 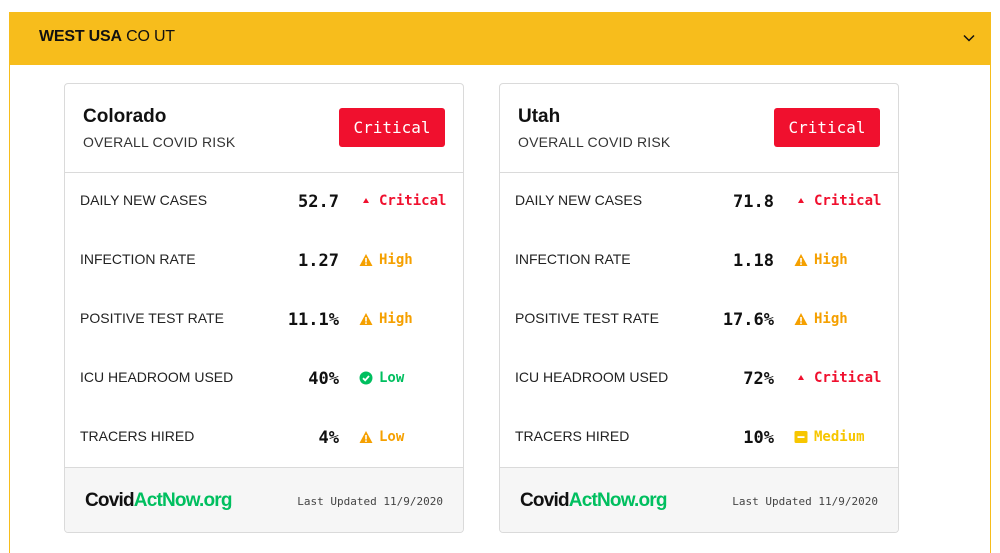 I want to click on metric-row: DAILY NEW CASES 52.7 Critical, so click(x=264, y=202).